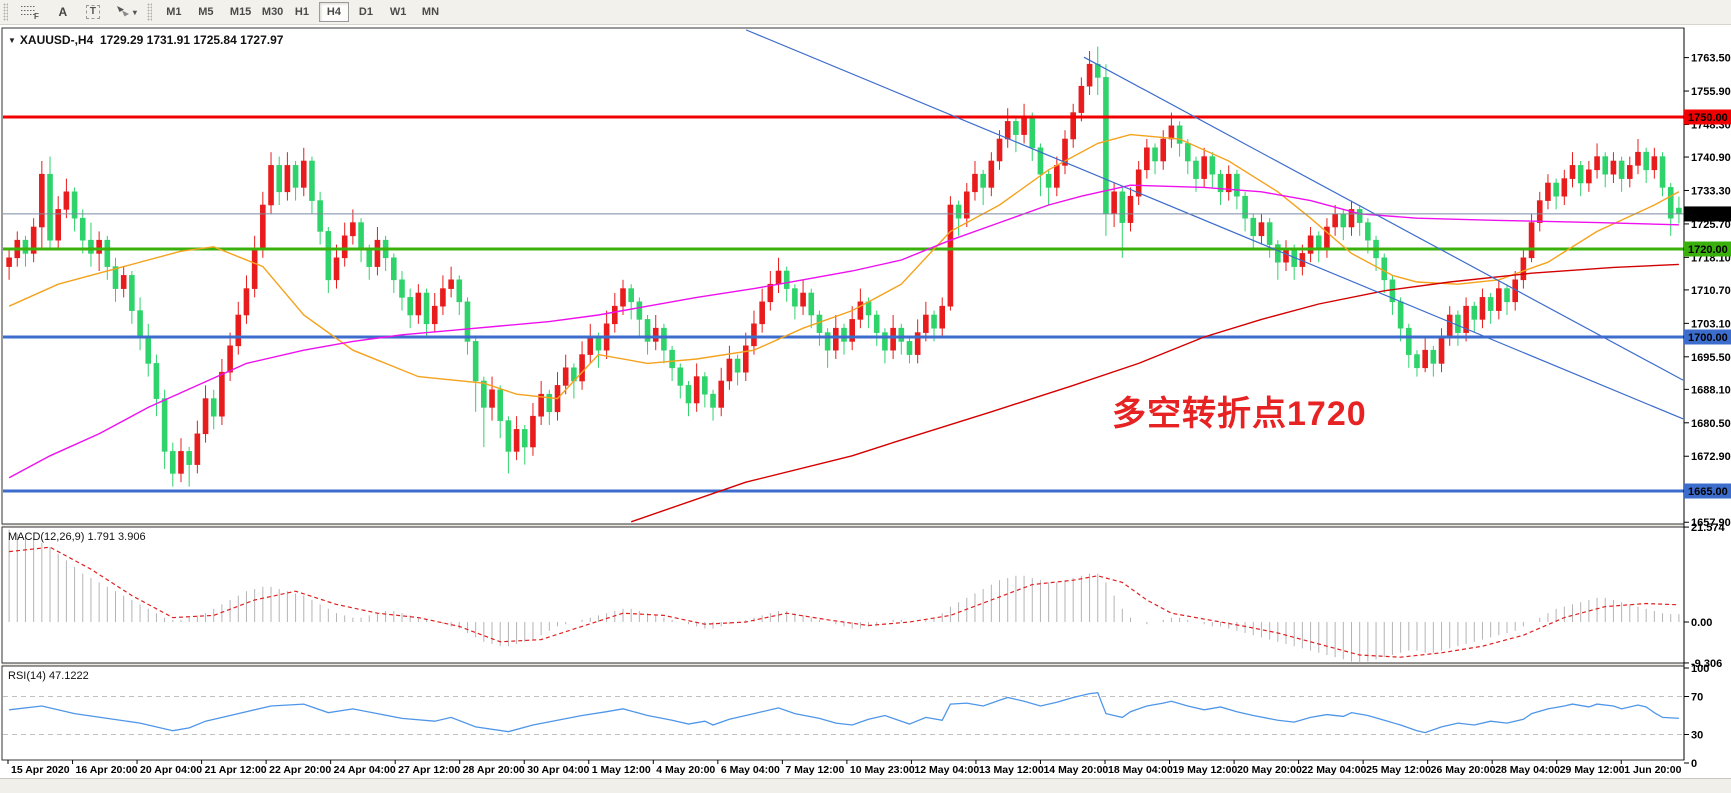  What do you see at coordinates (1711, 191) in the screenshot?
I see `price-tick-label: 1733.30` at bounding box center [1711, 191].